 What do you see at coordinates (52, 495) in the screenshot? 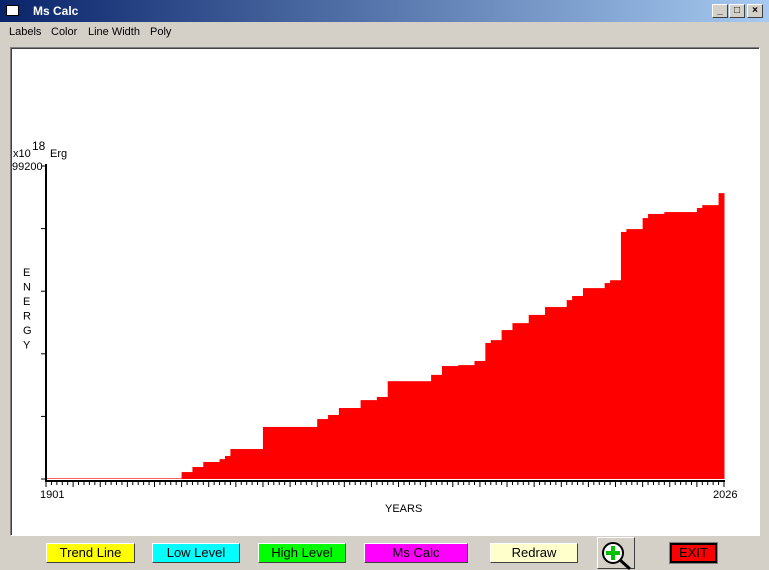
I see `x-min-label: 1901` at bounding box center [52, 495].